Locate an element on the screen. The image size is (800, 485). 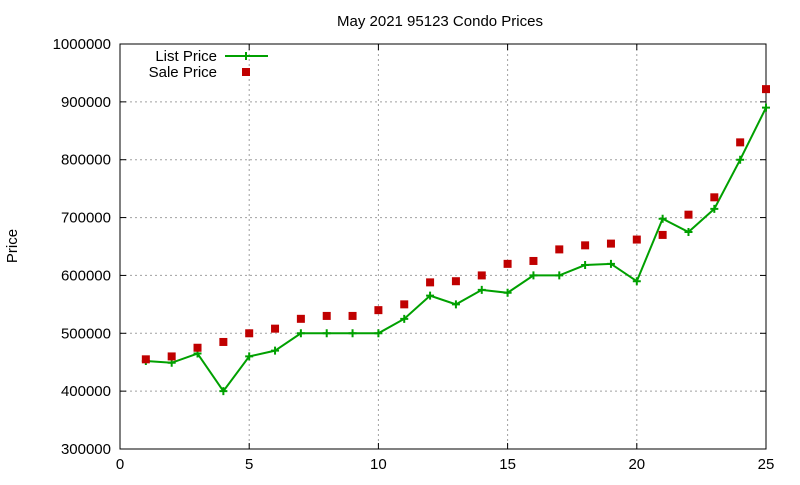
legend-label: List Price is located at coordinates (186, 56).